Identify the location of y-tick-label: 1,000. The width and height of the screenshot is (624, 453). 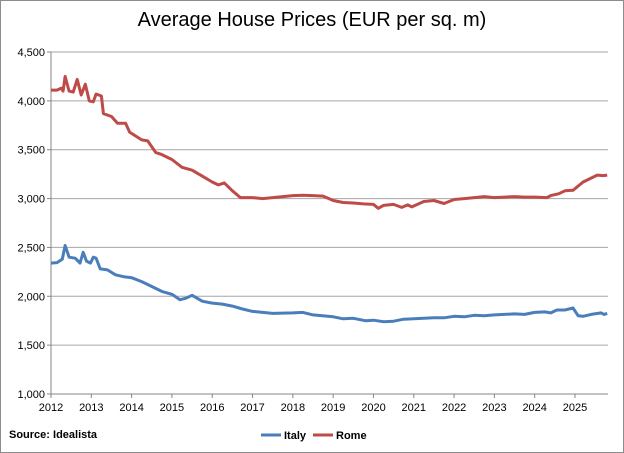
(31, 395).